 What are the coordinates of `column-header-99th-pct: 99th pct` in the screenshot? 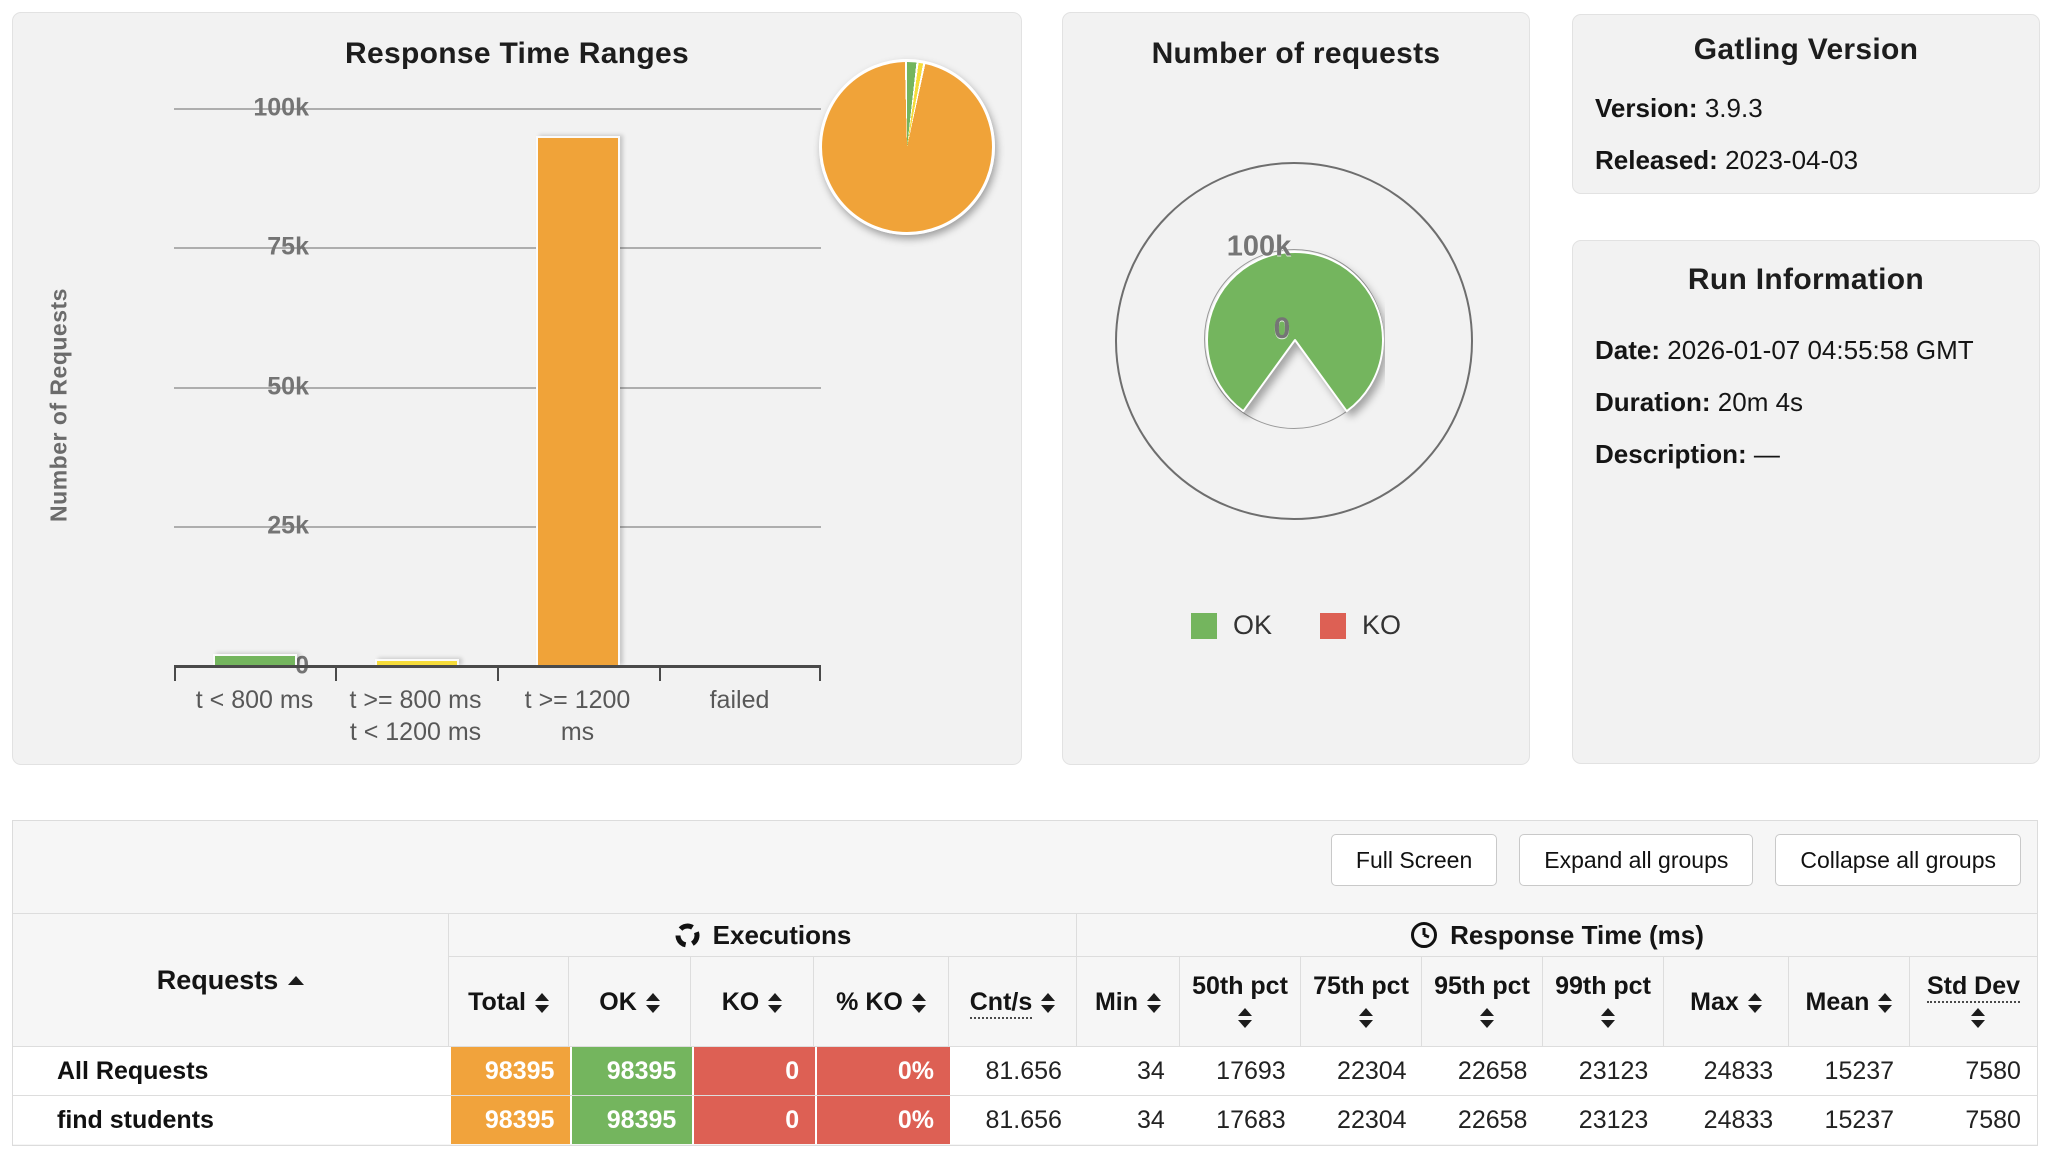 It's located at (1603, 1002).